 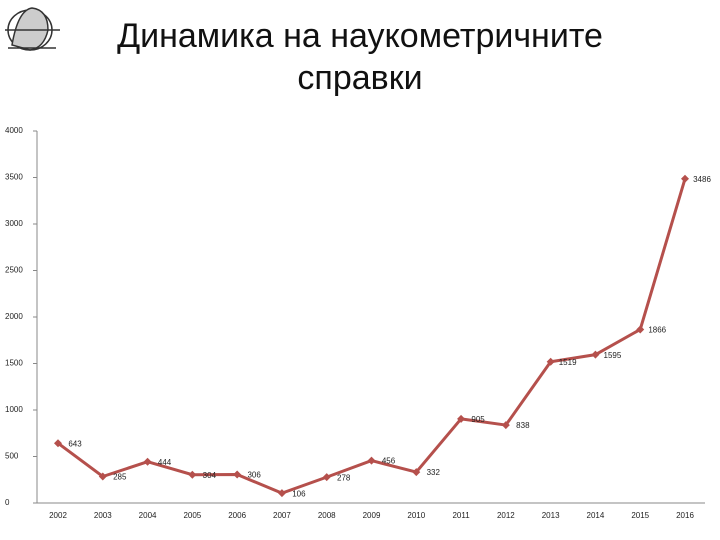 I want to click on y-tick-label: 3500, so click(x=14, y=177).